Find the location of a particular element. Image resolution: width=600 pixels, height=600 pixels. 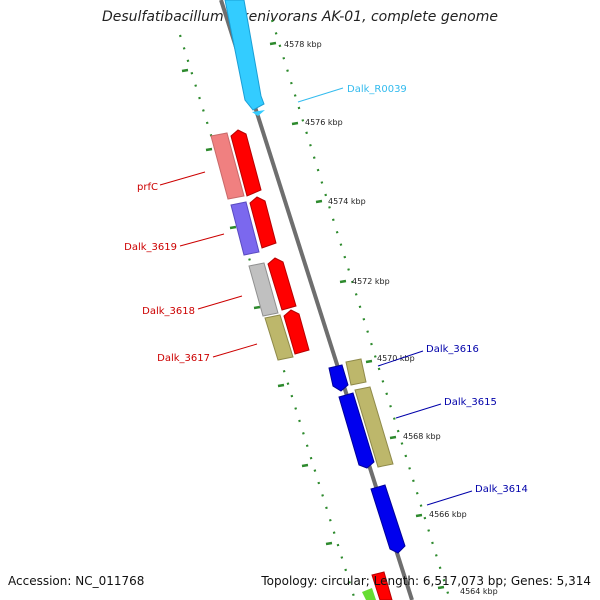

tick-label: 4578 kbp is located at coordinates (303, 44).